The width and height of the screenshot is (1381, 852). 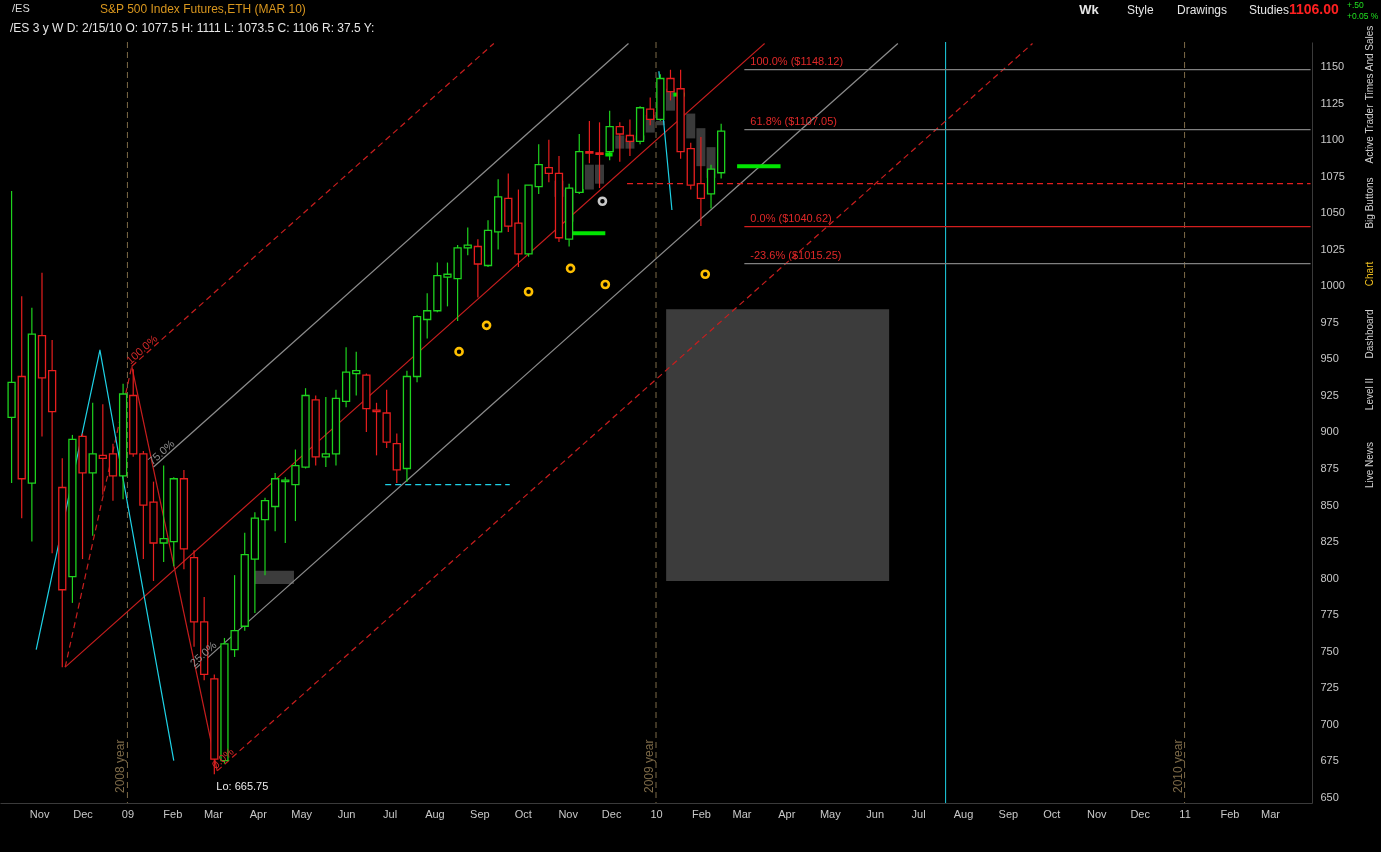 What do you see at coordinates (1329, 321) in the screenshot?
I see `y-tick-label: 975` at bounding box center [1329, 321].